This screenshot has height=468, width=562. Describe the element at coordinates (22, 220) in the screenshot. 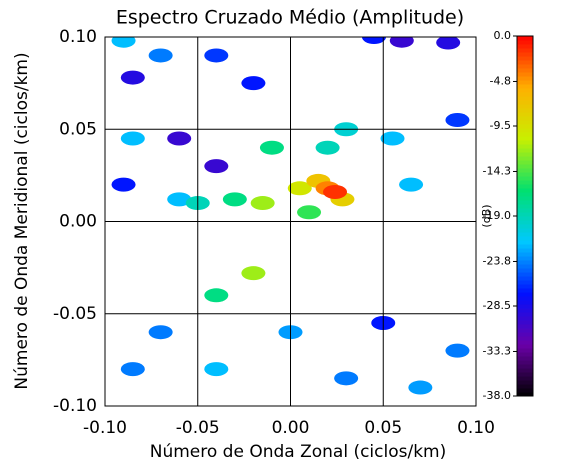

I see `y-axis-label: Número de Onda Meridional (ciclos/km)` at that location.